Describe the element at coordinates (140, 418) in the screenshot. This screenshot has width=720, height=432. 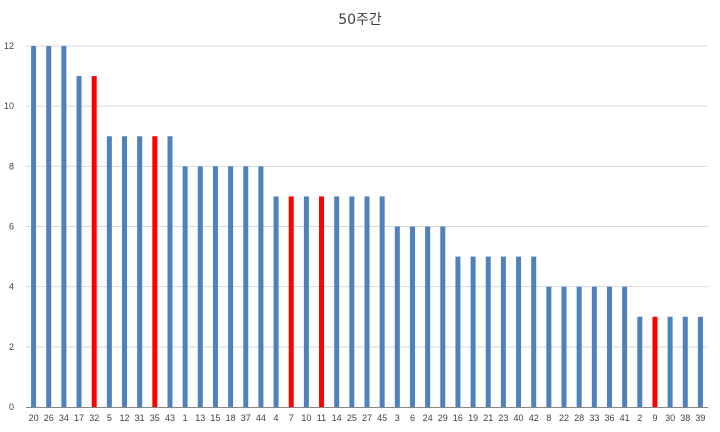
I see `x-tick-label: 31` at that location.